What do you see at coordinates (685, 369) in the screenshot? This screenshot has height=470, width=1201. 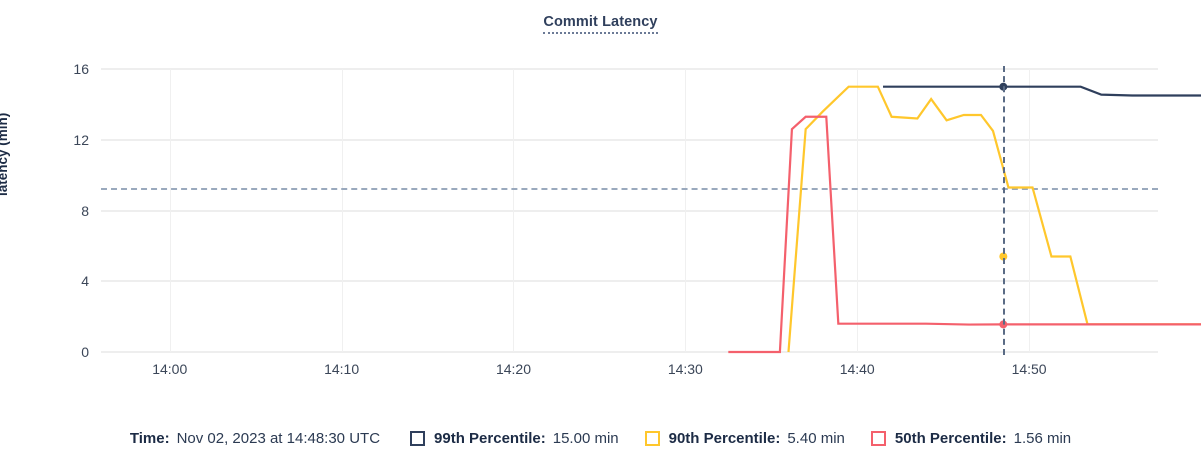 I see `x-tick-label: 14:30` at bounding box center [685, 369].